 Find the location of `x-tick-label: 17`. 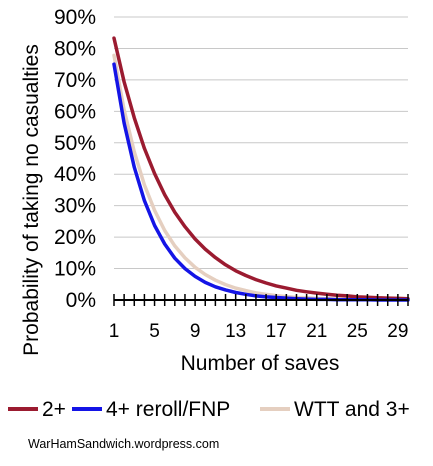

x-tick-label: 17 is located at coordinates (276, 331).